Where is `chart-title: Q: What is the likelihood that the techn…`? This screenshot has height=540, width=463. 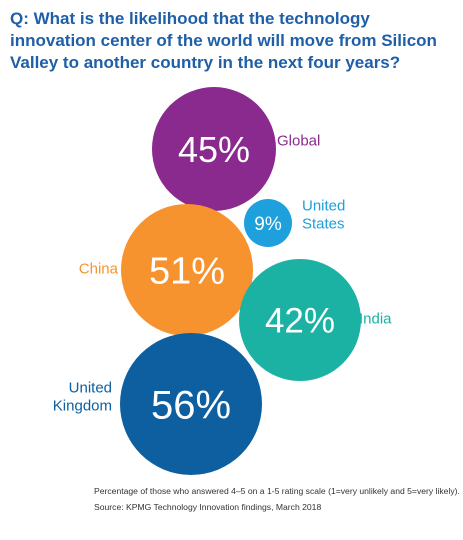 chart-title: Q: What is the likelihood that the techn… is located at coordinates (223, 40).